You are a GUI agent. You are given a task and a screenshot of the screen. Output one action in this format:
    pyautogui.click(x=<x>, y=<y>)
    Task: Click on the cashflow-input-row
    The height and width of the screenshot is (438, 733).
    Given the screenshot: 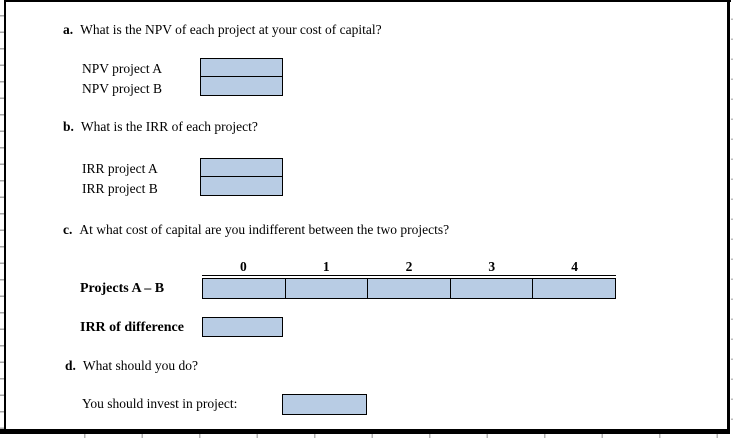 What is the action you would take?
    pyautogui.click(x=409, y=288)
    